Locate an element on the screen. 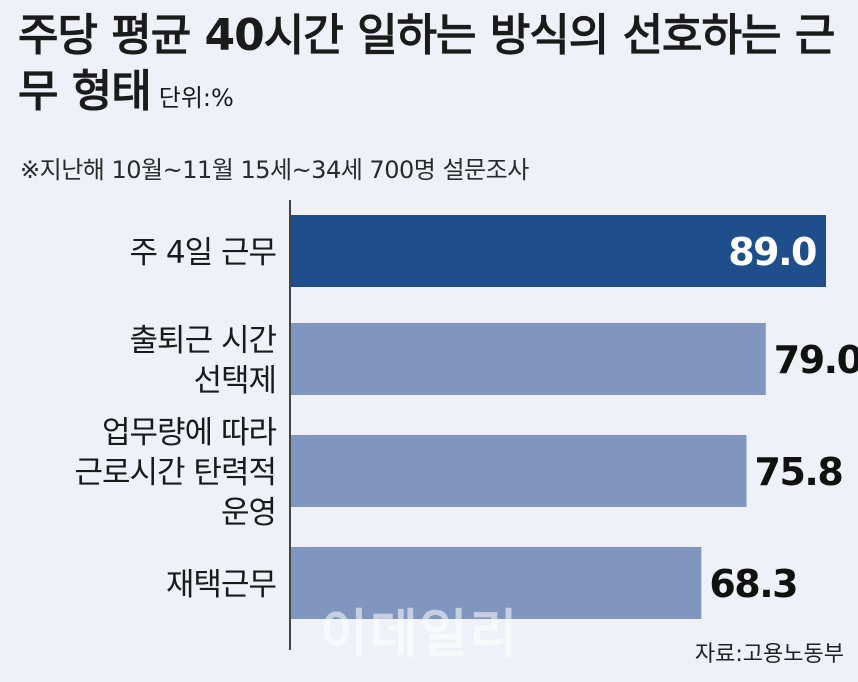 This screenshot has height=682, width=858. watermark: 이데일리 is located at coordinates (420, 635).